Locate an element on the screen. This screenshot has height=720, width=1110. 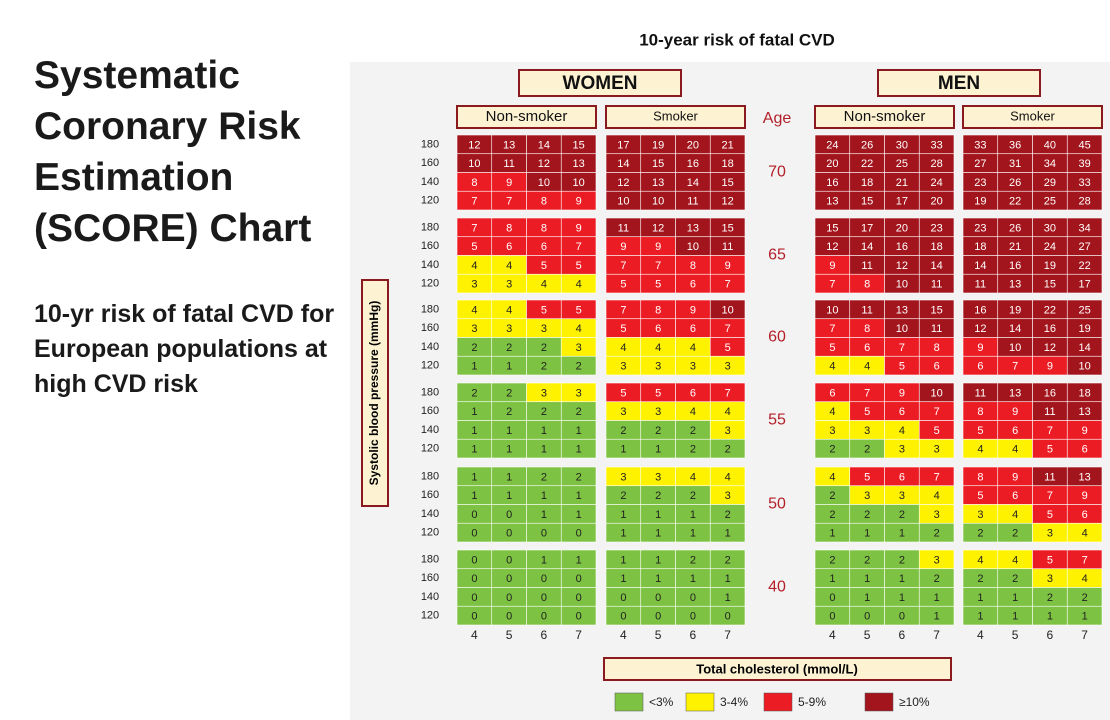
age-label: 40 is located at coordinates (777, 587).